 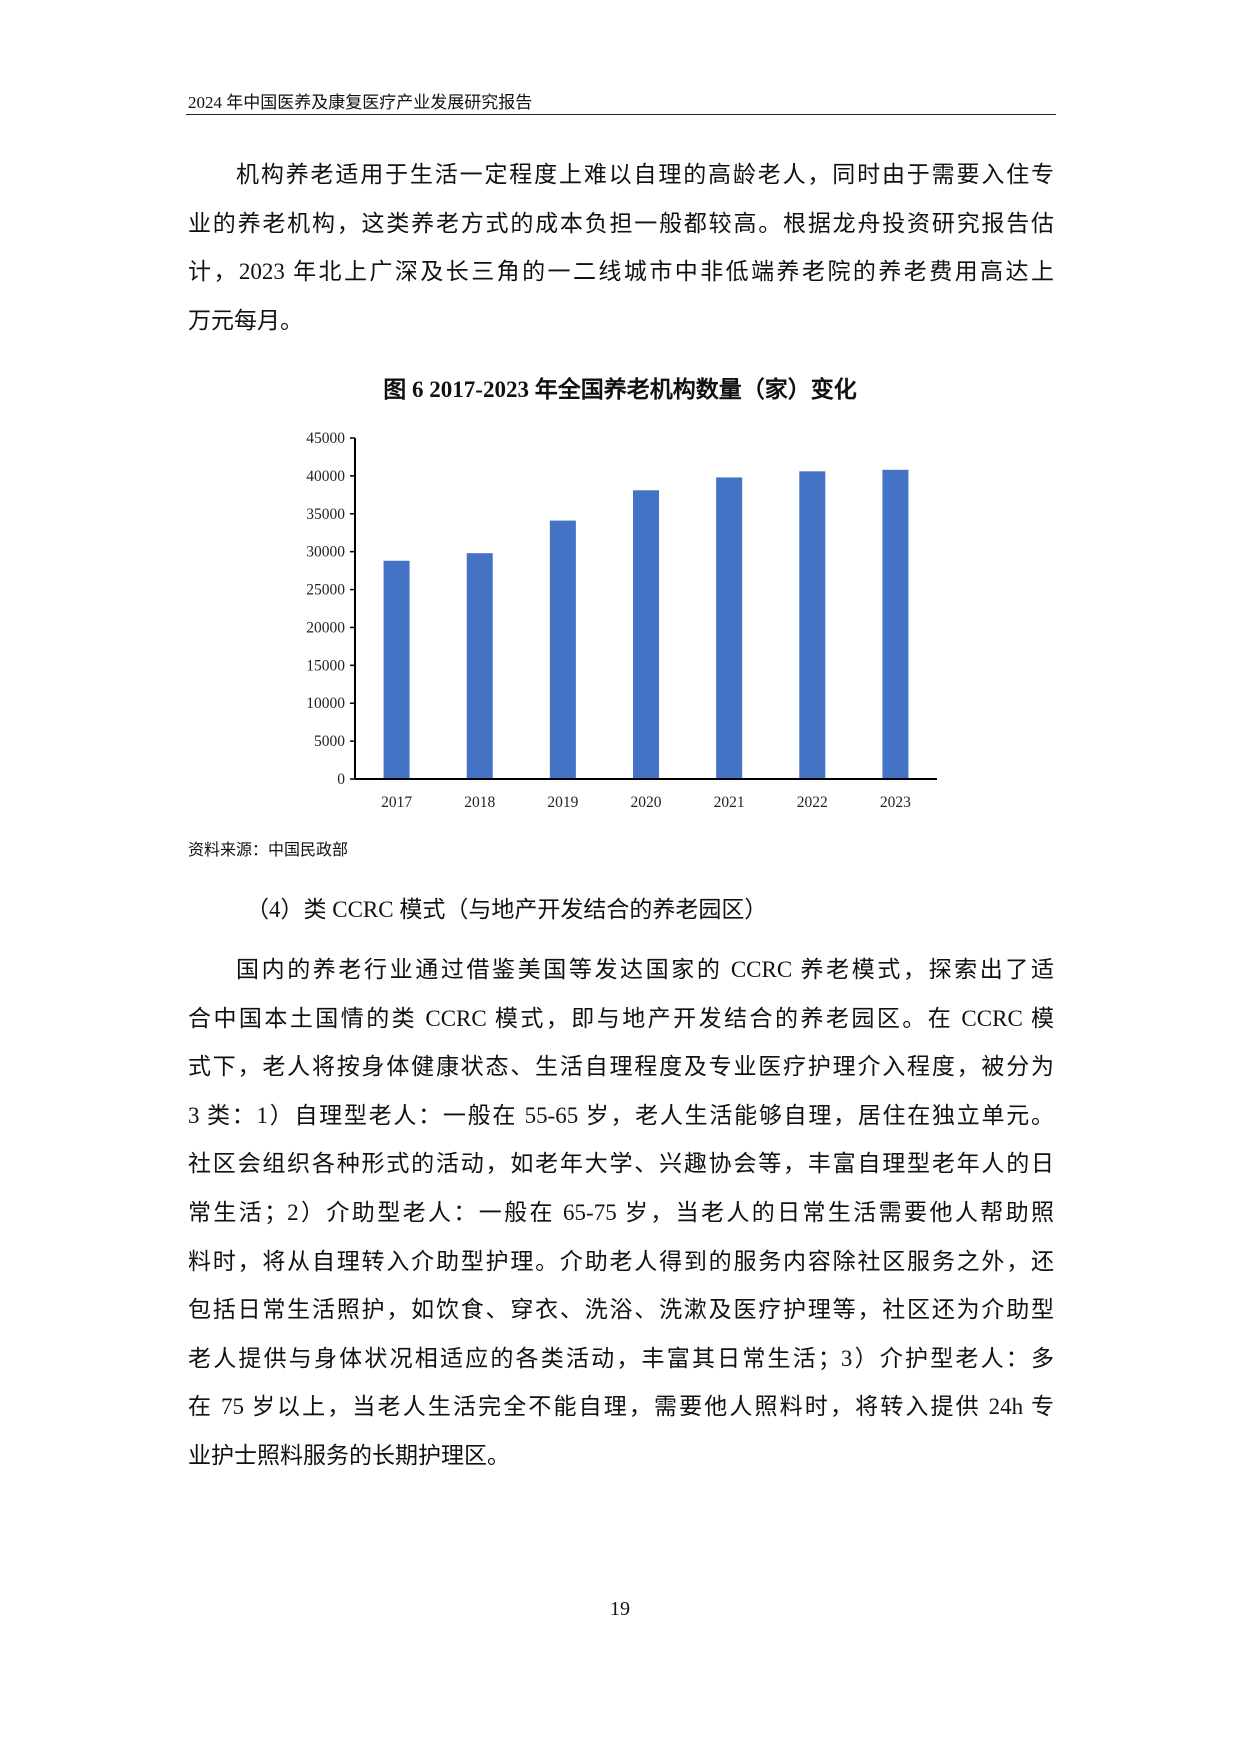 What do you see at coordinates (645, 174) in the screenshot?
I see `text-line: 机构养老适用于生活一定程度上难以自理的高龄老人，同时由于需要入住专` at bounding box center [645, 174].